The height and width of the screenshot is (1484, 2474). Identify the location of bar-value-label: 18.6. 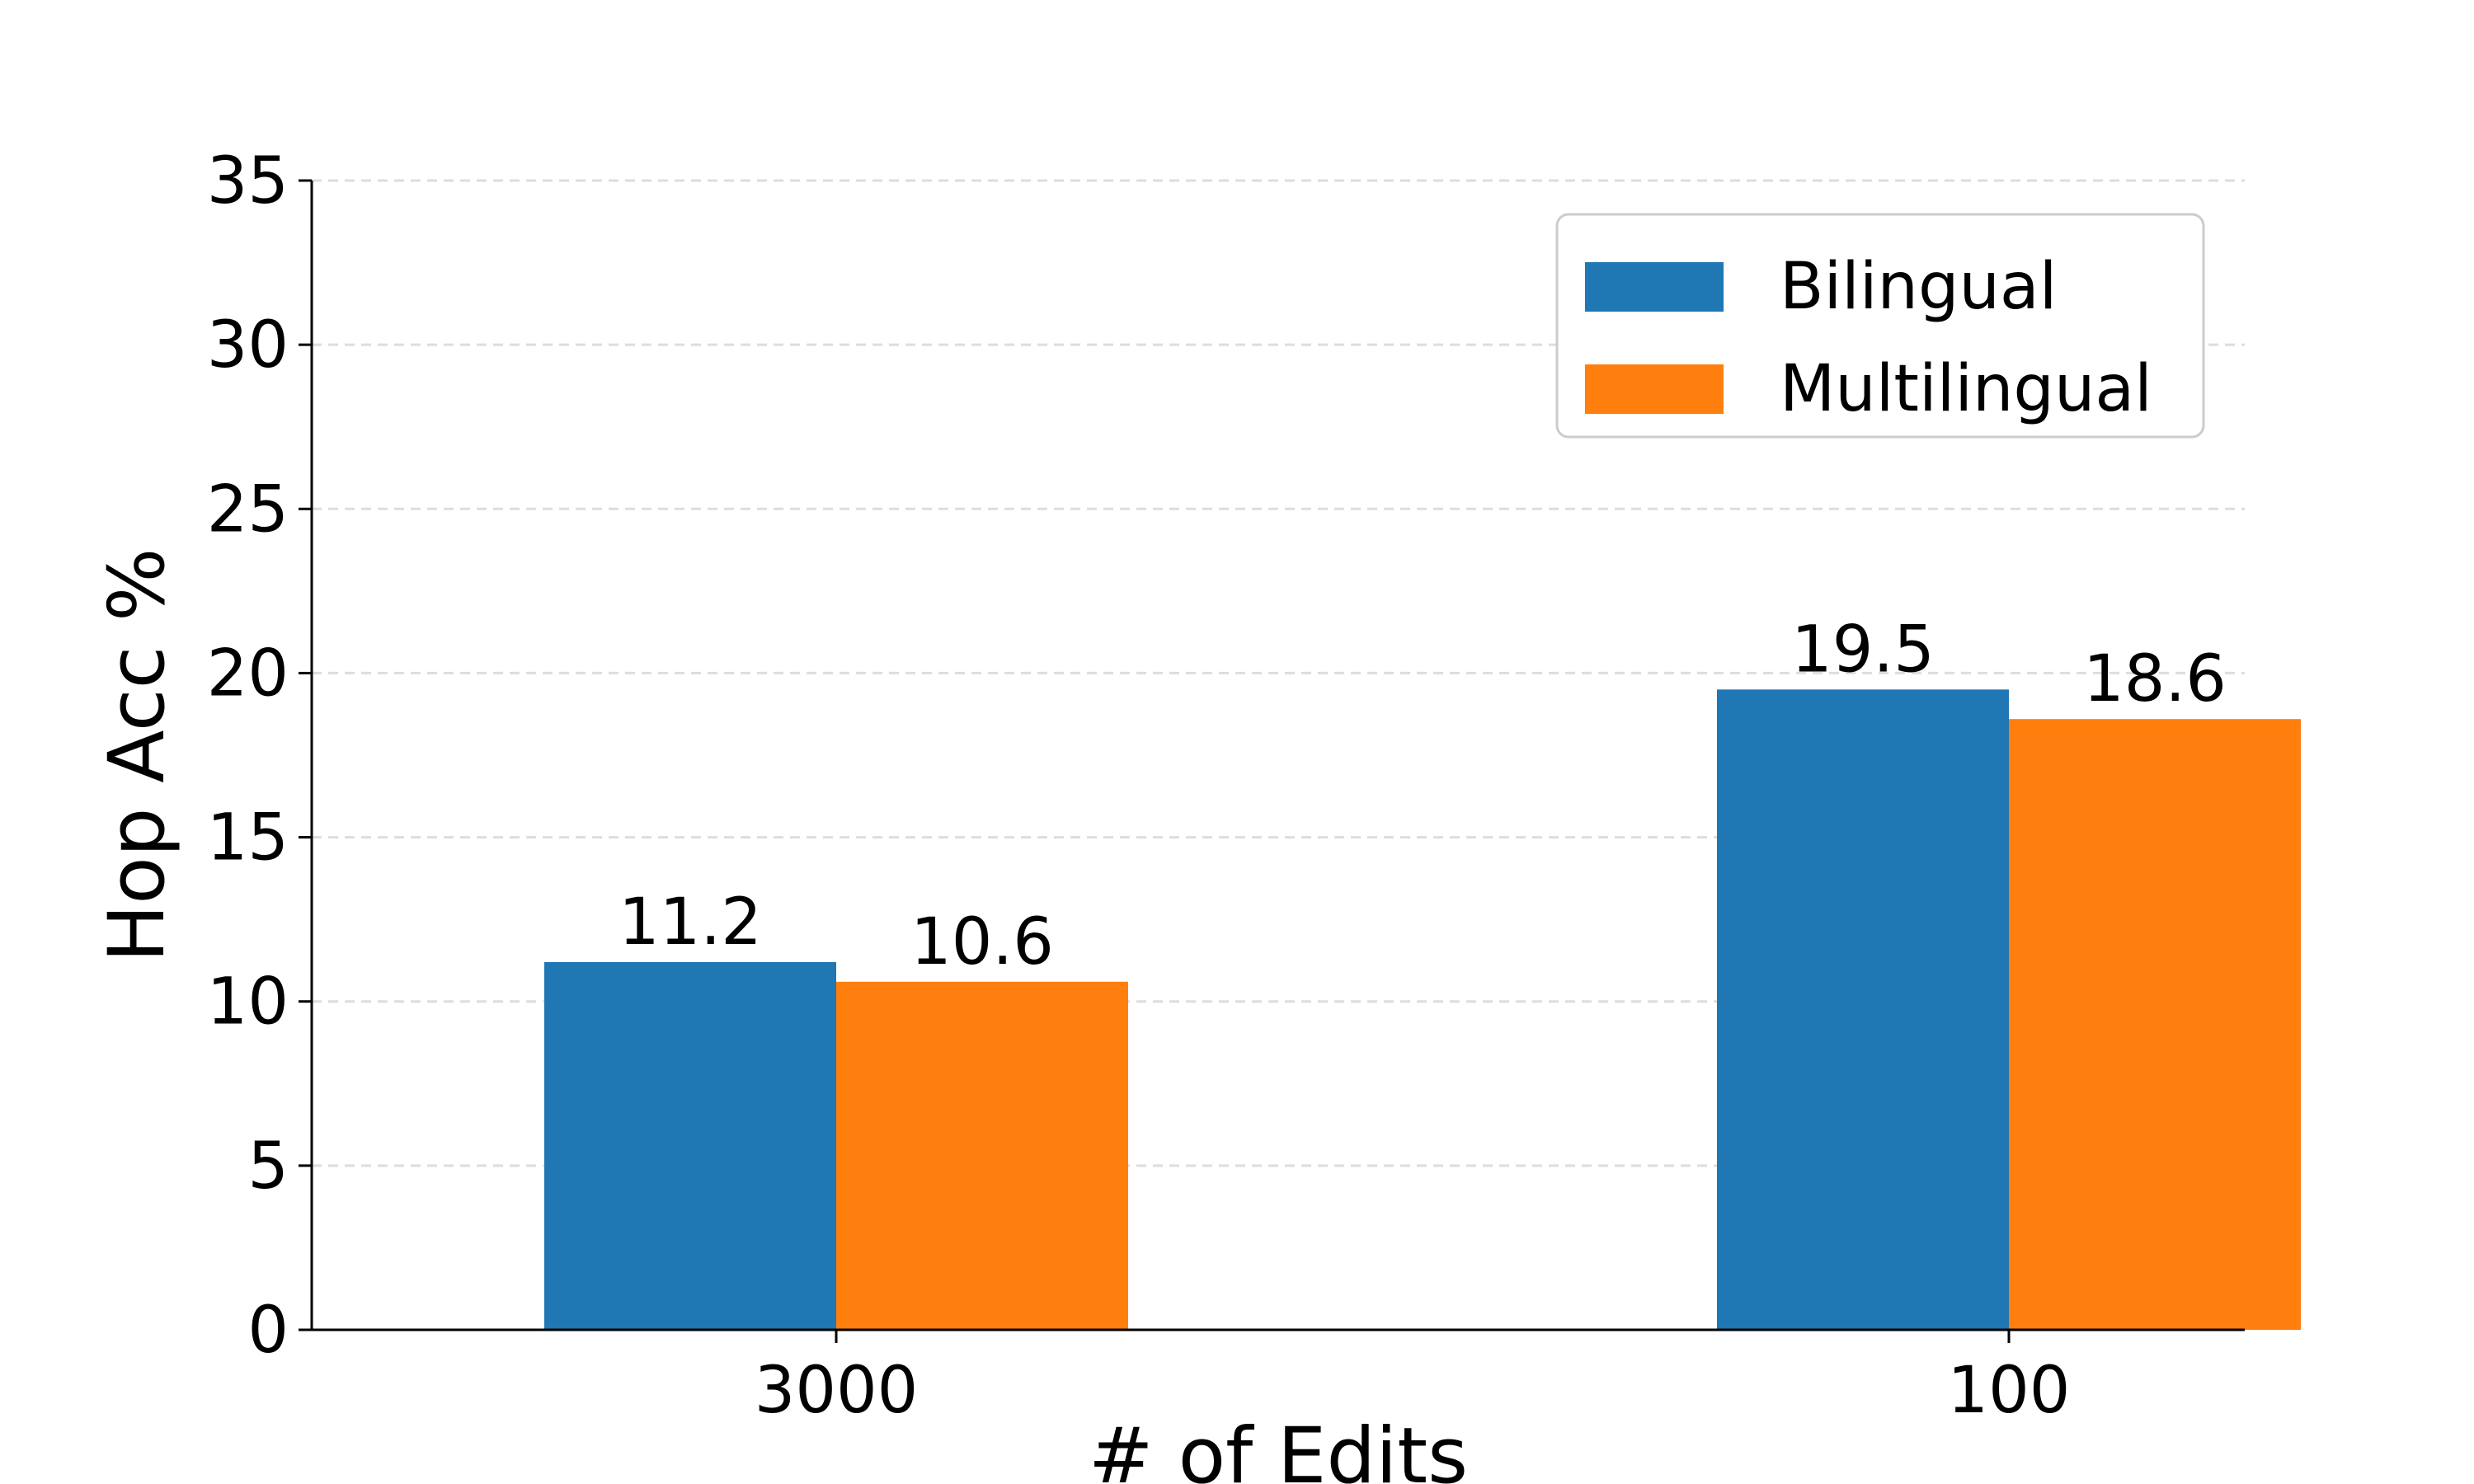
(2155, 679).